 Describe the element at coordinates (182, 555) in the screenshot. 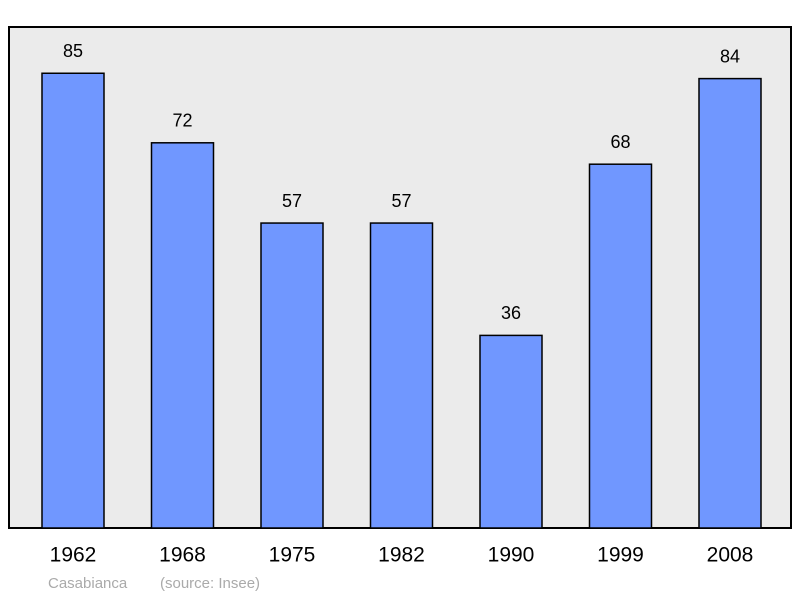

I see `x-tick-label: 1968` at that location.